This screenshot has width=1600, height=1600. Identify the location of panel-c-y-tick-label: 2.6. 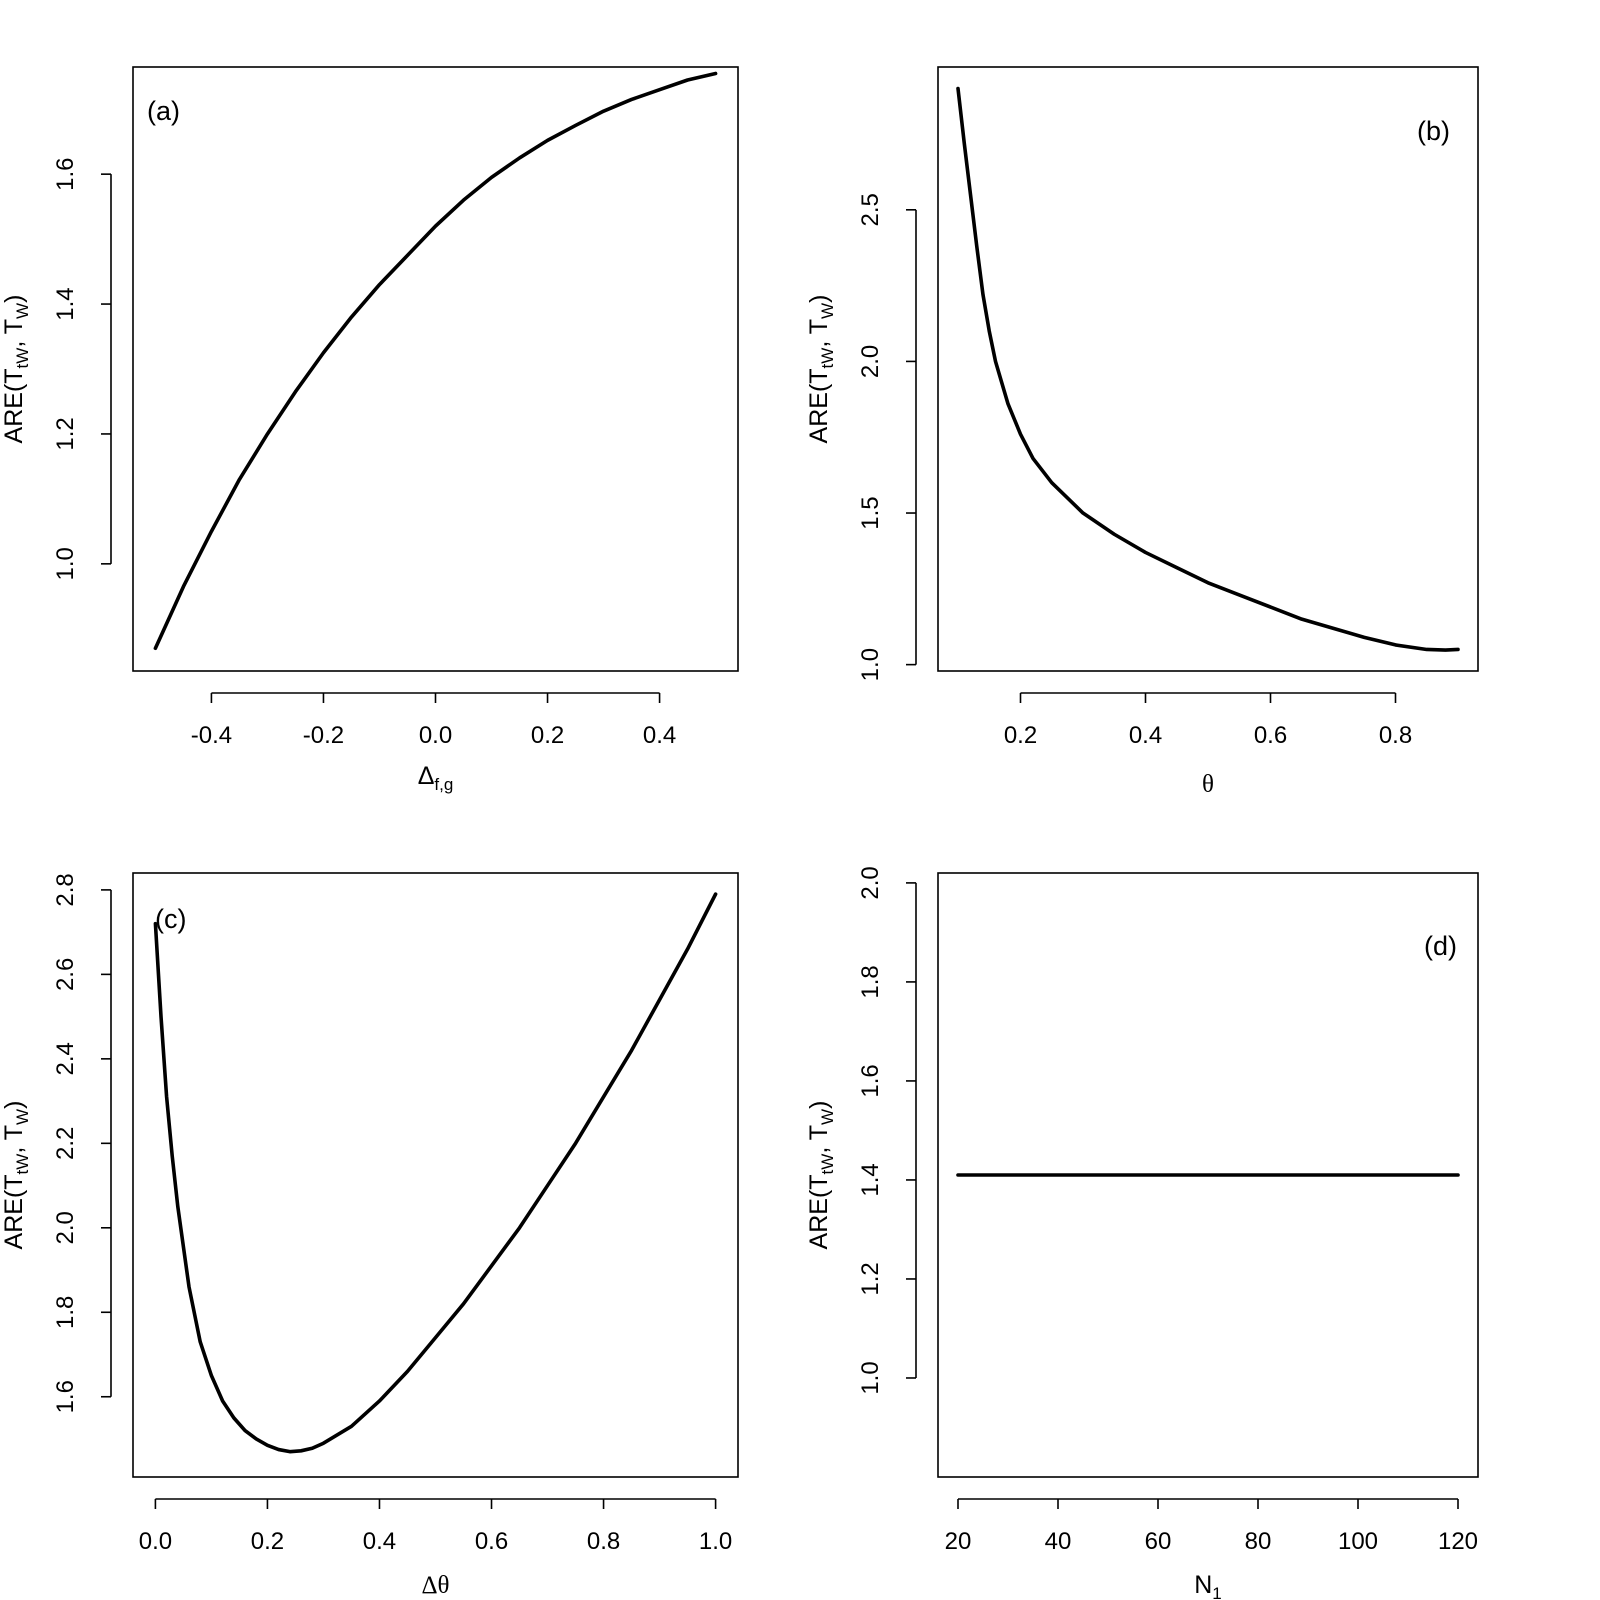
(65, 974).